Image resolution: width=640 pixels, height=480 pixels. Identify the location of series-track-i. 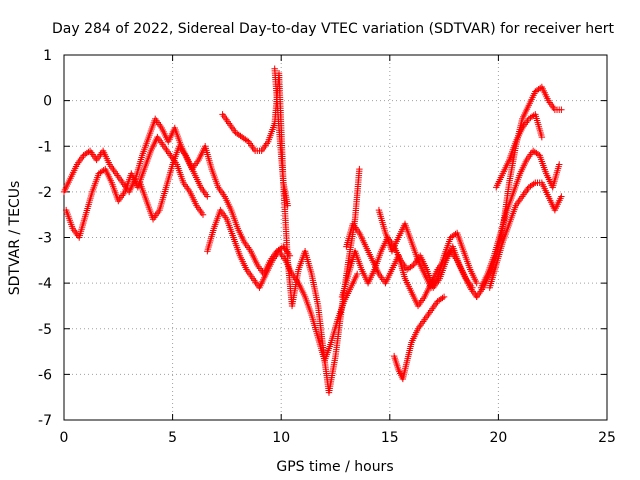
(427, 248).